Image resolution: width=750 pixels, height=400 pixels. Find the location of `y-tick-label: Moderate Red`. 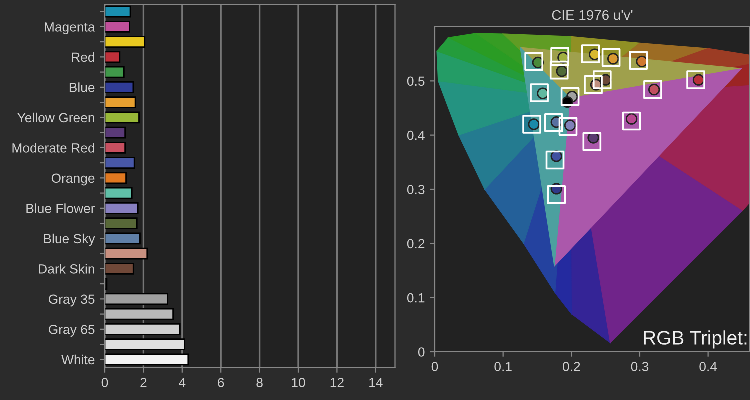

y-tick-label: Moderate Red is located at coordinates (53, 148).